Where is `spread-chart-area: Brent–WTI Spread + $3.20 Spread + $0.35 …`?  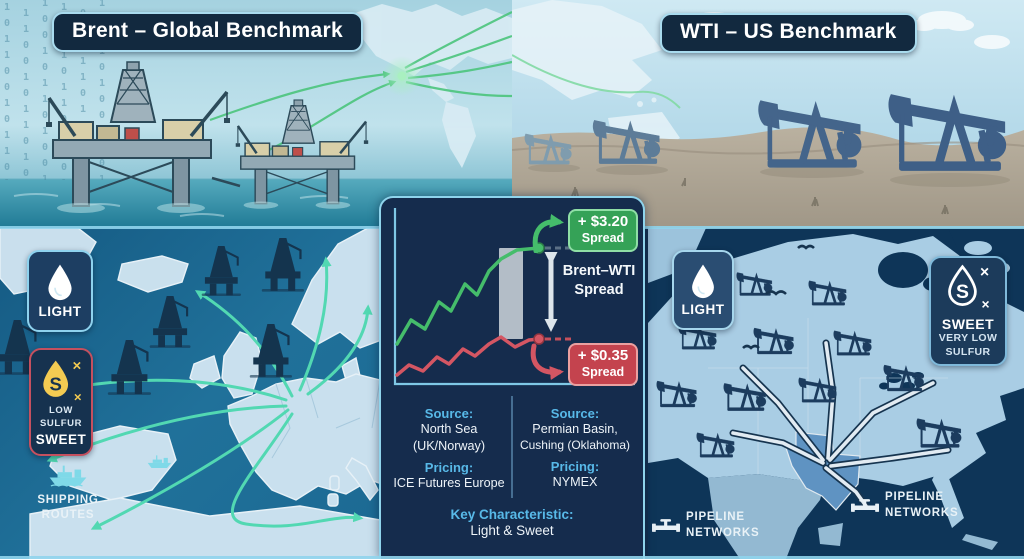 spread-chart-area: Brent–WTI Spread + $3.20 Spread + $0.35 … is located at coordinates (511, 296).